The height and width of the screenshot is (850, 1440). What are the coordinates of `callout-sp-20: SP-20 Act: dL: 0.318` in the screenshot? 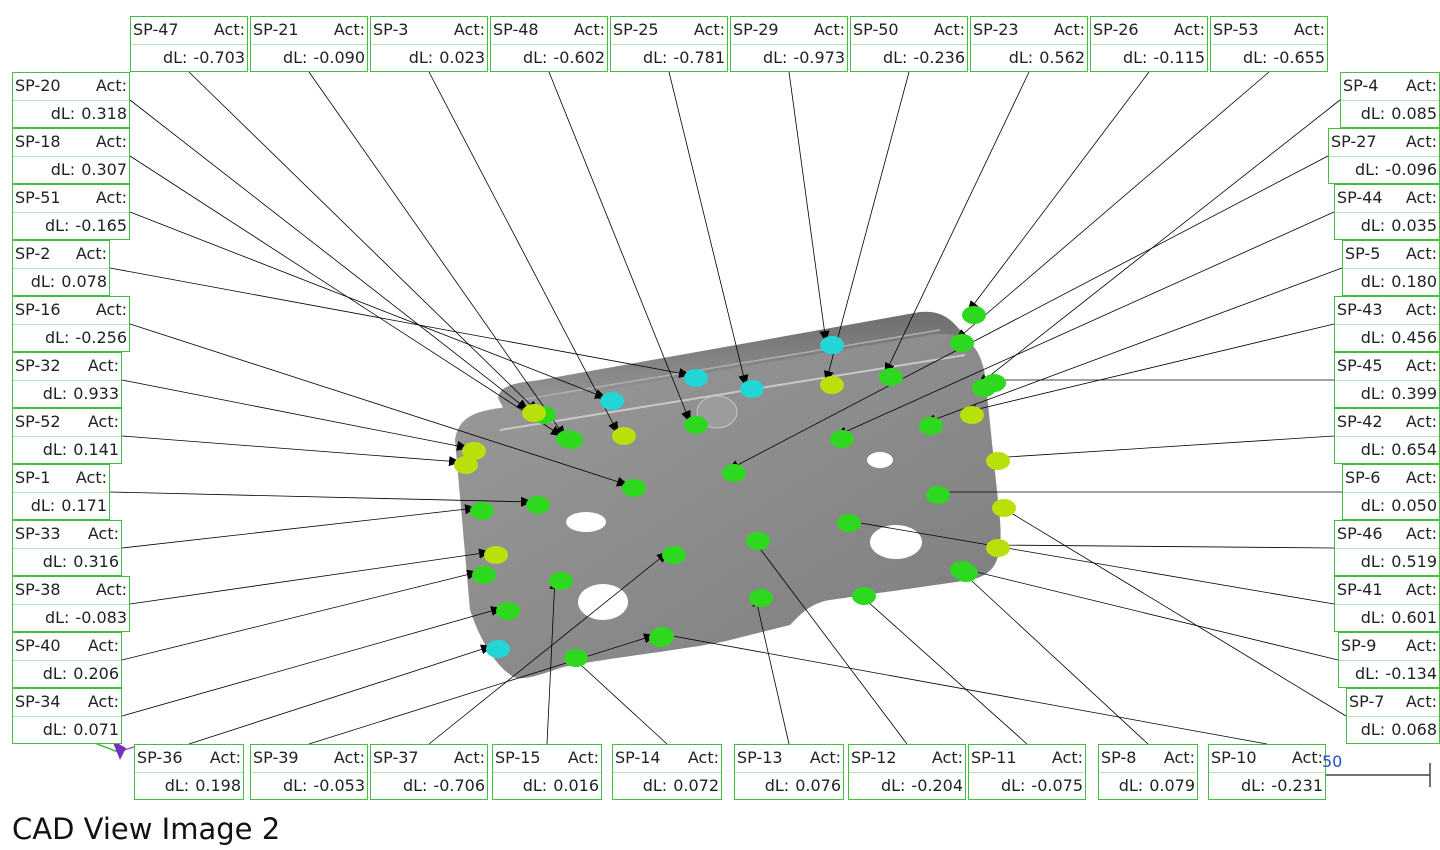 It's located at (71, 100).